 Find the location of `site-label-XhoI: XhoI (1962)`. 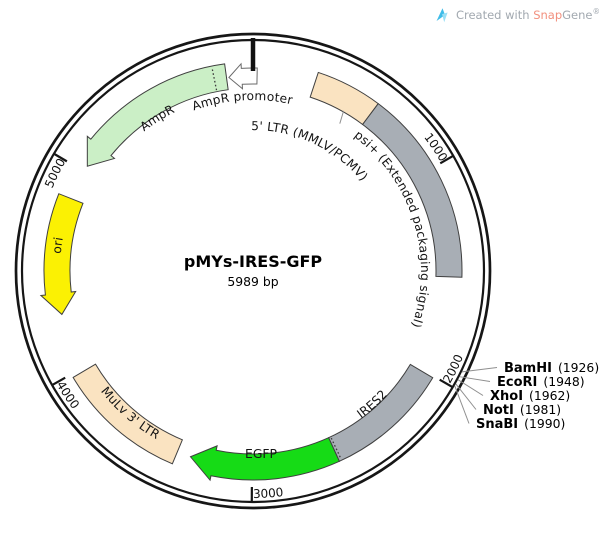

site-label-XhoI: XhoI (1962) is located at coordinates (530, 396).